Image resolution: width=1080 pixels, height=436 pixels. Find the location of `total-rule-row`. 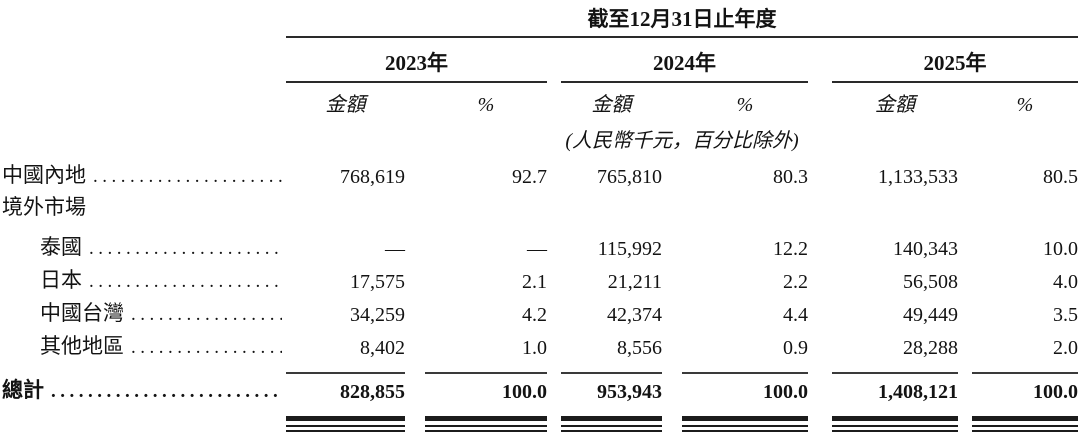

total-rule-row is located at coordinates (540, 424).